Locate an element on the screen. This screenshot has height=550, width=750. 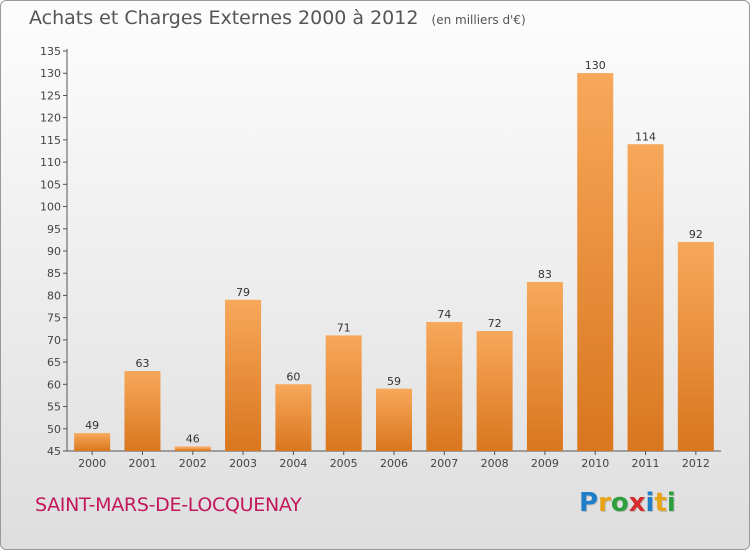
y-tick-label: 65 is located at coordinates (54, 362).